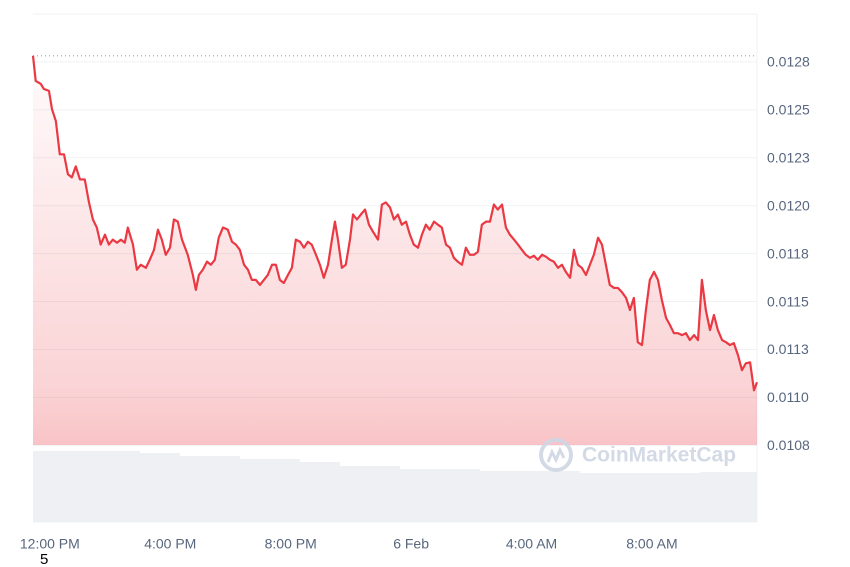  Describe the element at coordinates (50, 544) in the screenshot. I see `x-tick-label: 12:00 PM` at that location.